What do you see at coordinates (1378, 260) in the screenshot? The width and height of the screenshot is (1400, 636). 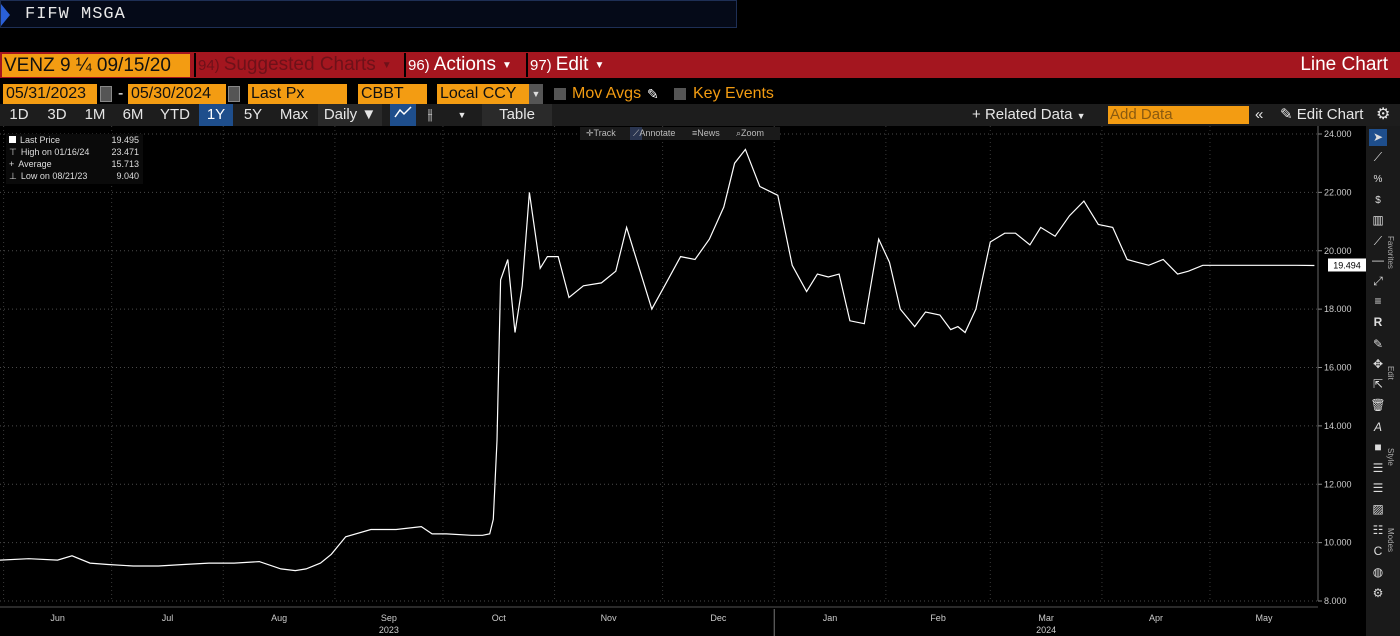 I see `hline-icon: —` at bounding box center [1378, 260].